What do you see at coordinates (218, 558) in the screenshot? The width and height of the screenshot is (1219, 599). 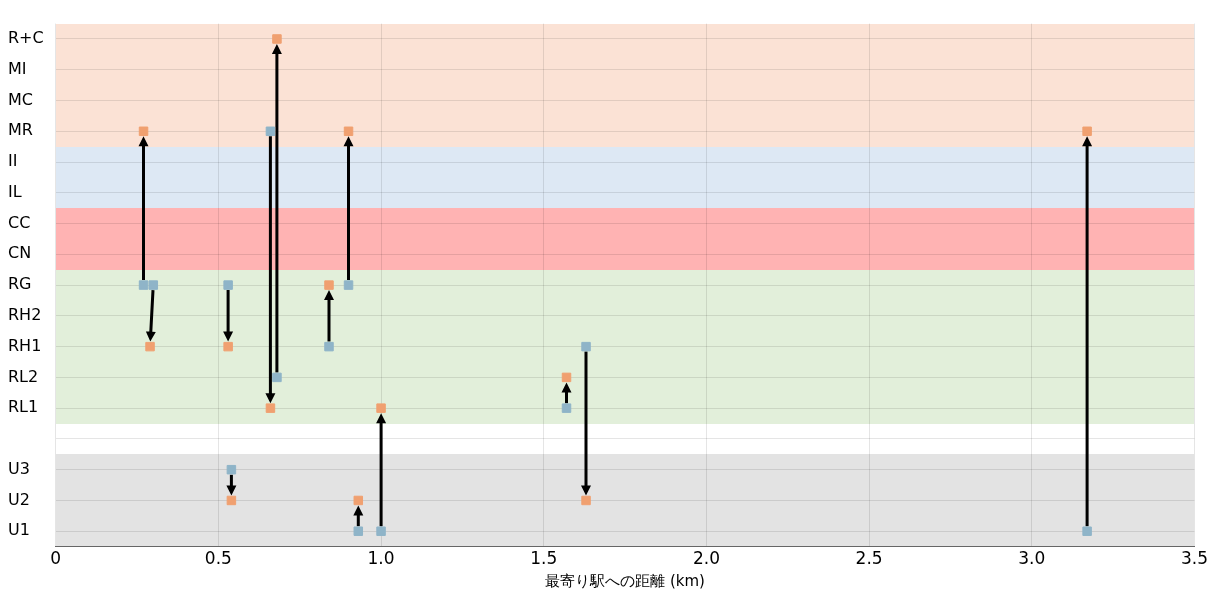 I see `x-tick-label: 0.5` at bounding box center [218, 558].